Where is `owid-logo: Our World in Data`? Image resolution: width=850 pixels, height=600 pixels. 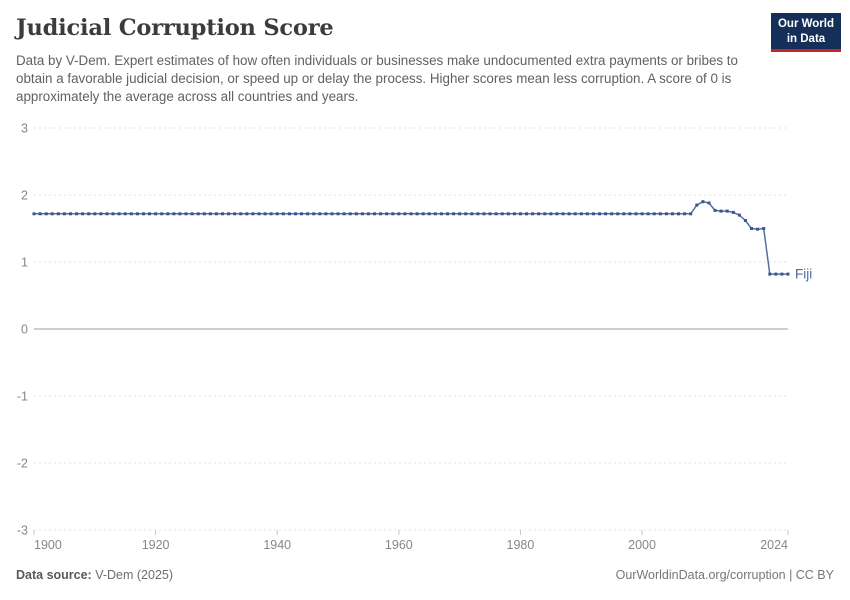
owid-logo: Our World in Data is located at coordinates (806, 33).